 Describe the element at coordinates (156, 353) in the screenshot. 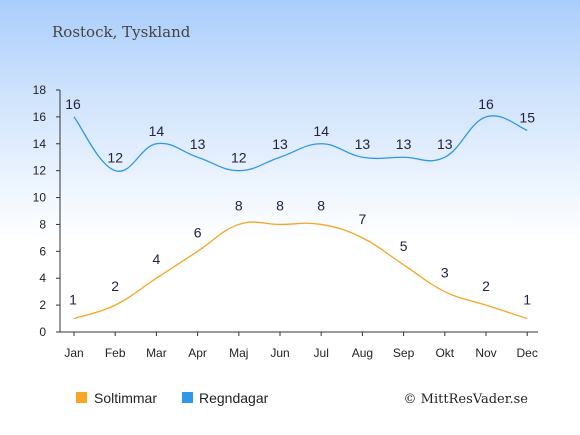

I see `x-tick-label: Mar` at that location.